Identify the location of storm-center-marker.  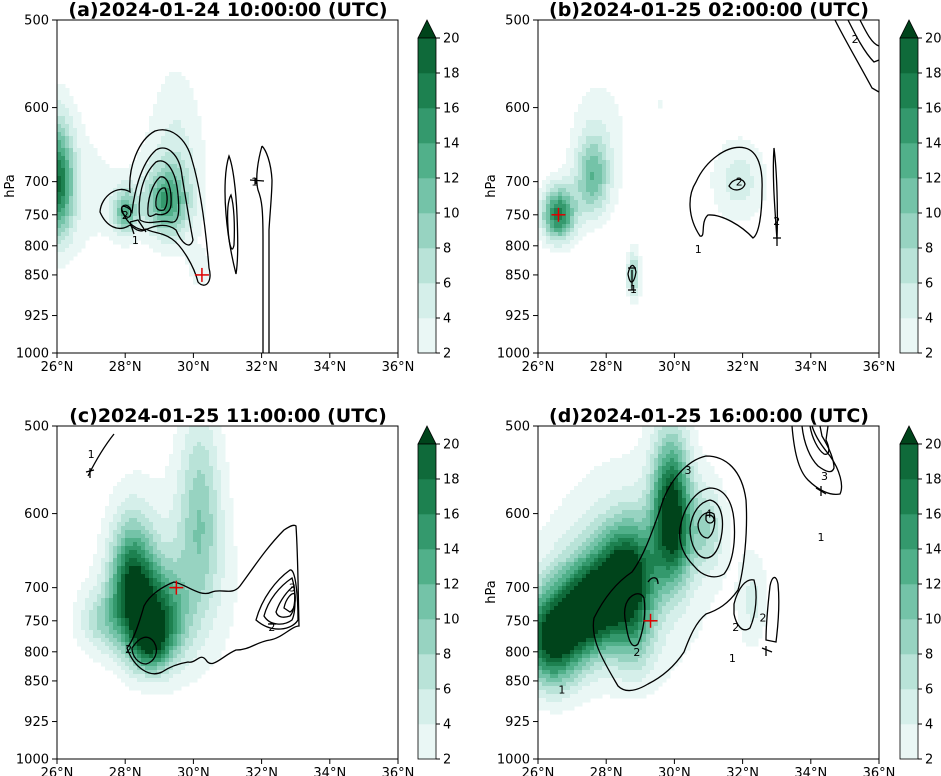
(201, 274).